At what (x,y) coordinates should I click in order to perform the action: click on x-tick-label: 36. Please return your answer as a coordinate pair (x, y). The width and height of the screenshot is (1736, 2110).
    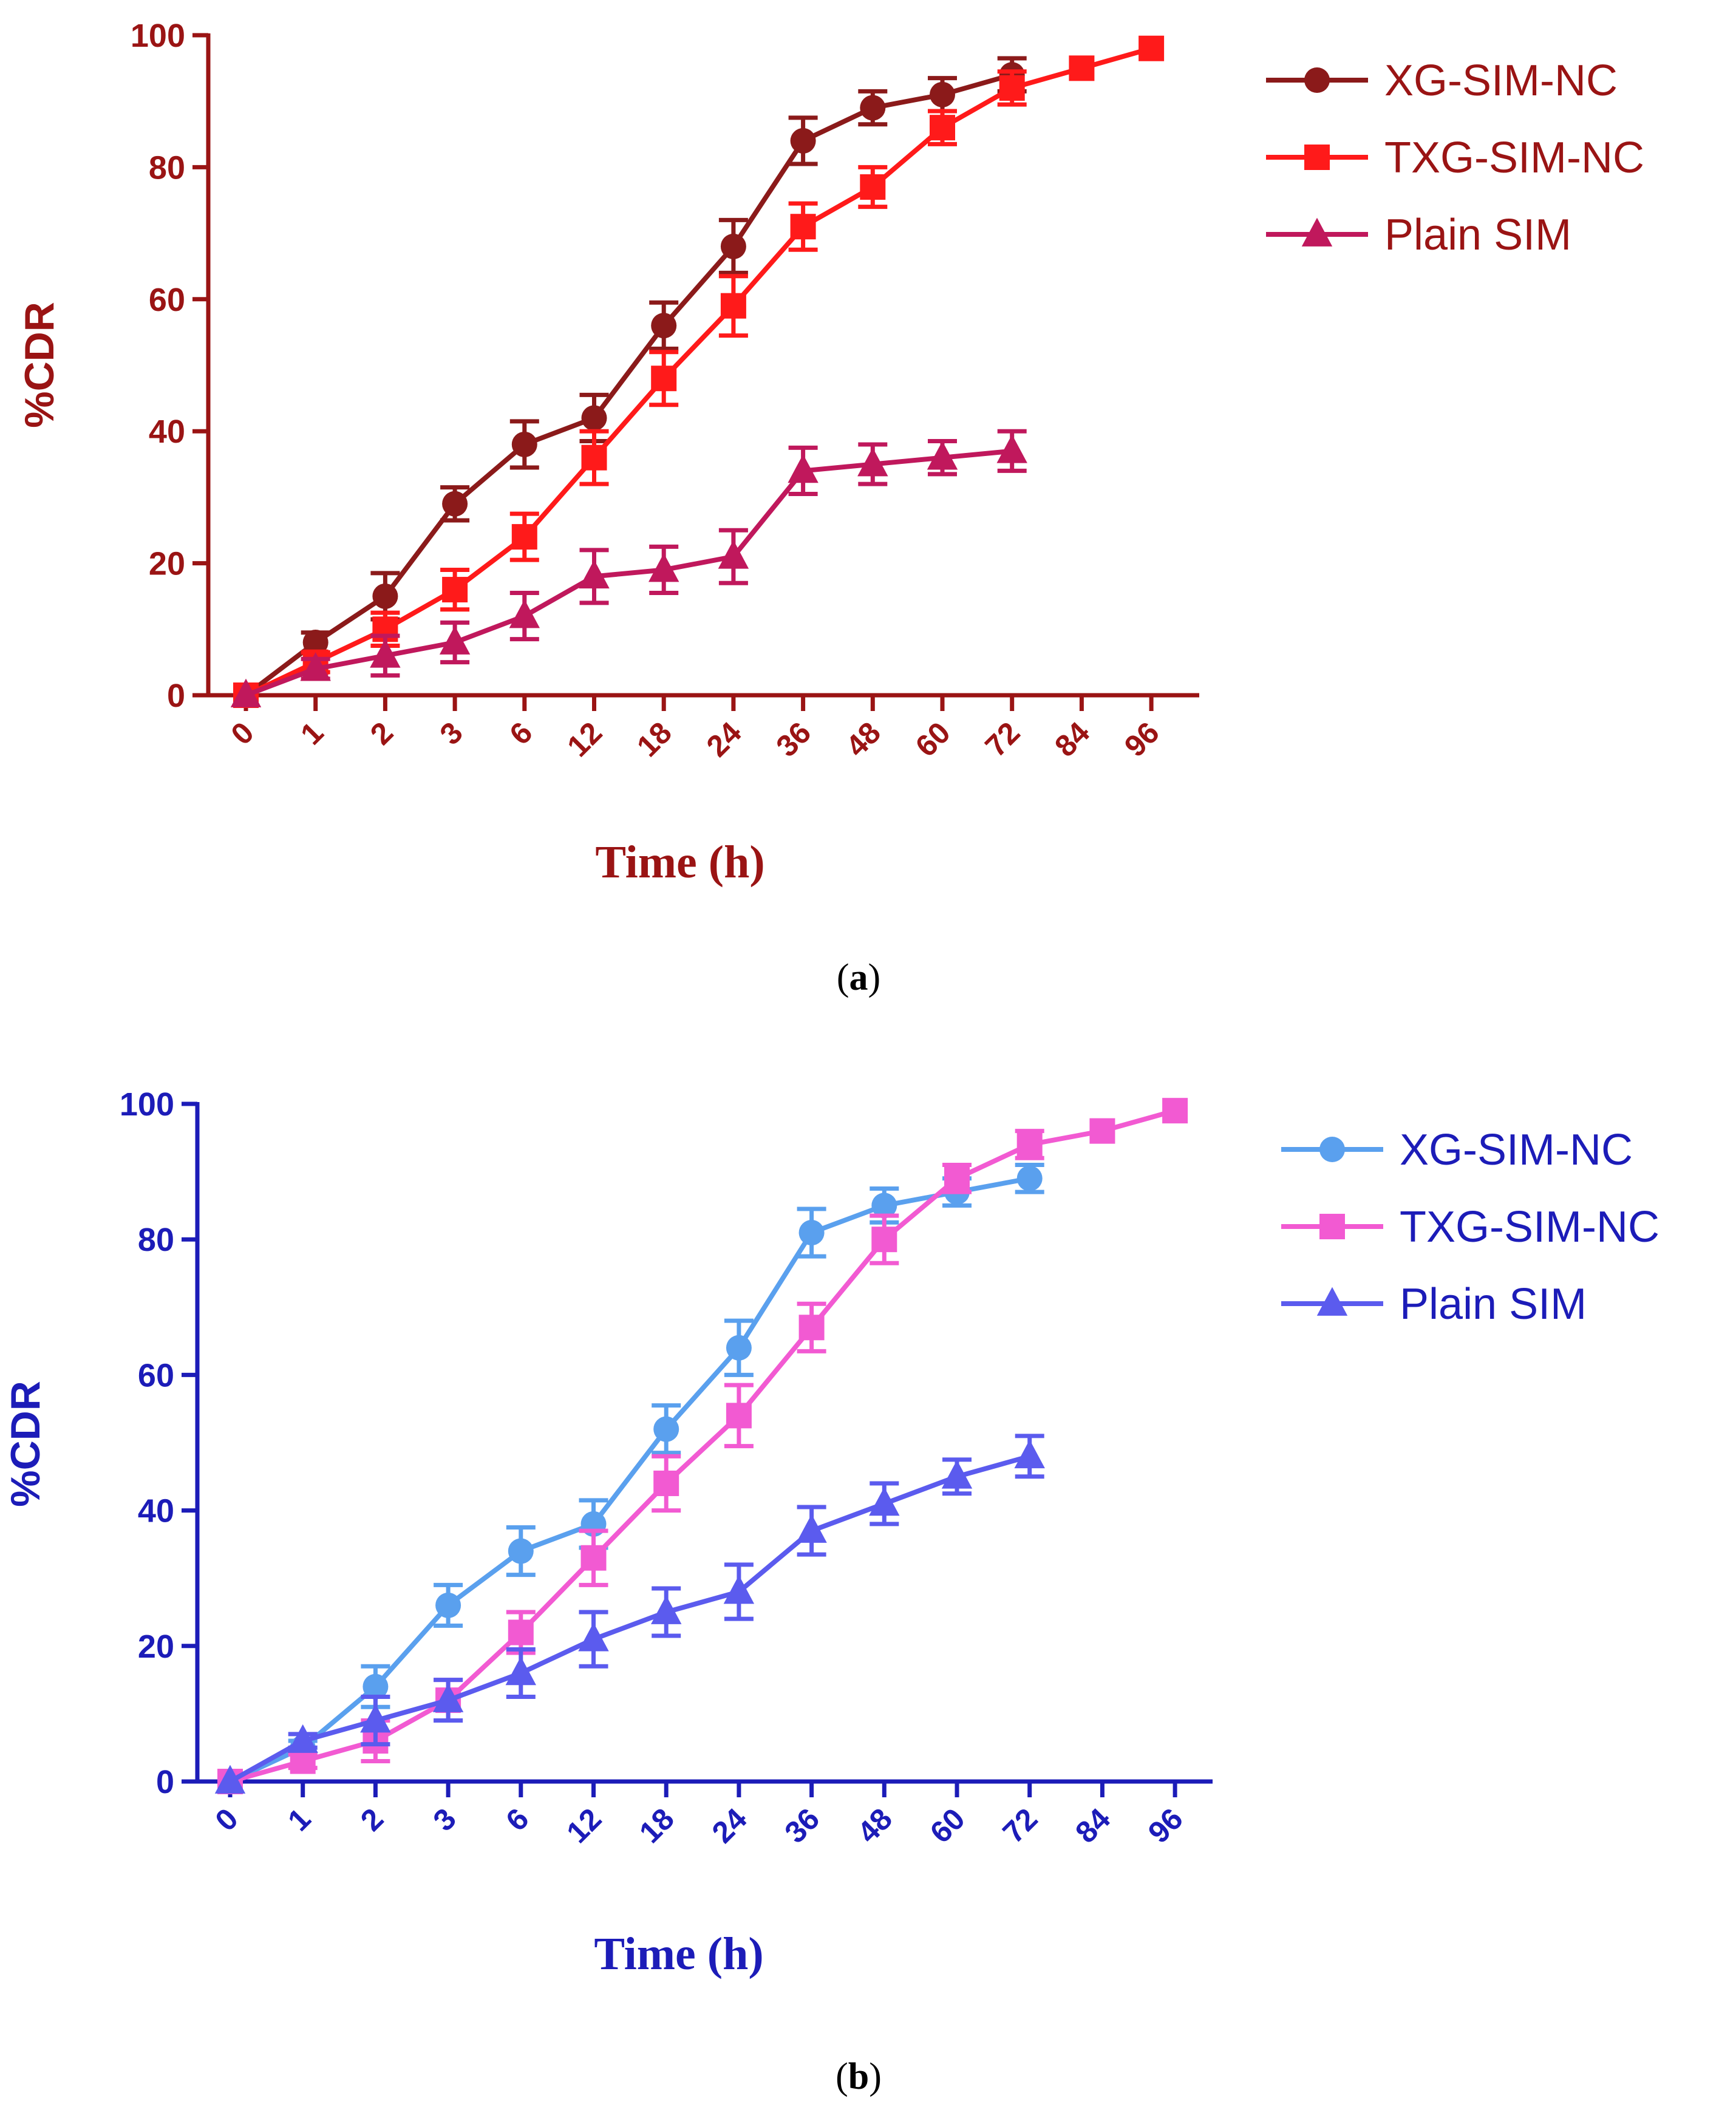
    Looking at the image, I should click on (802, 1826).